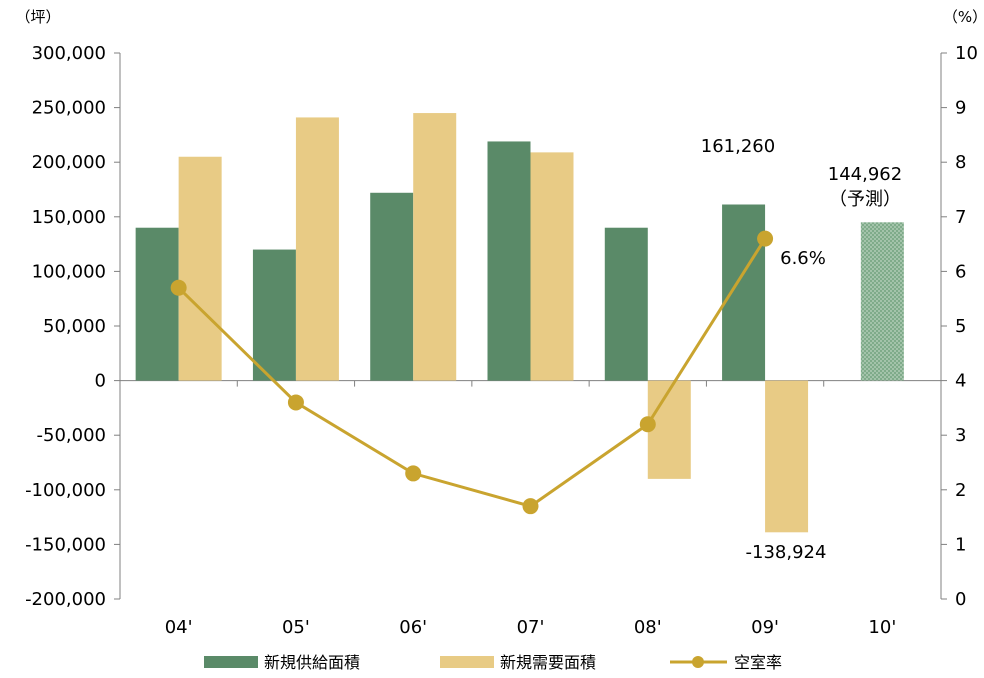 The height and width of the screenshot is (678, 984). What do you see at coordinates (960, 544) in the screenshot?
I see `right-tick-label: 1` at bounding box center [960, 544].